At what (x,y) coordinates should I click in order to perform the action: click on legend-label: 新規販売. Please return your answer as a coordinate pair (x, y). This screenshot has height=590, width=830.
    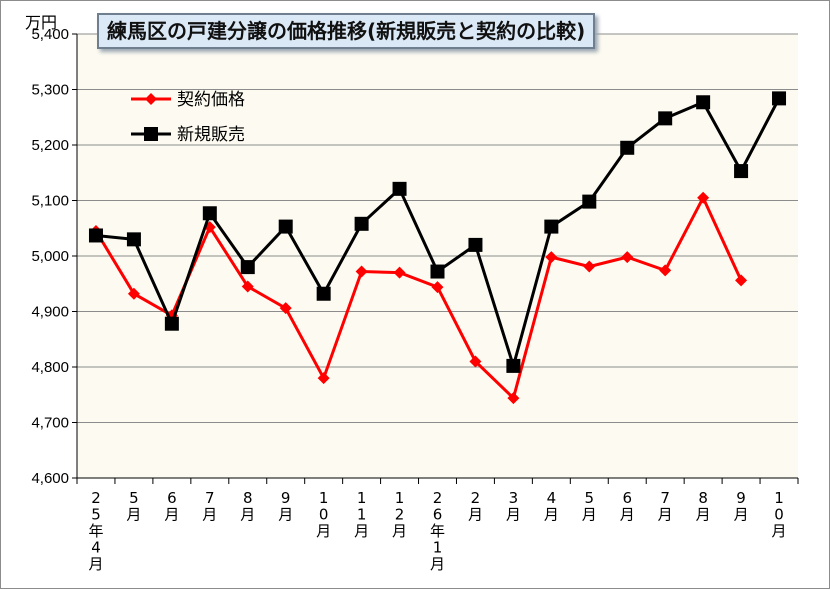
    Looking at the image, I should click on (211, 135).